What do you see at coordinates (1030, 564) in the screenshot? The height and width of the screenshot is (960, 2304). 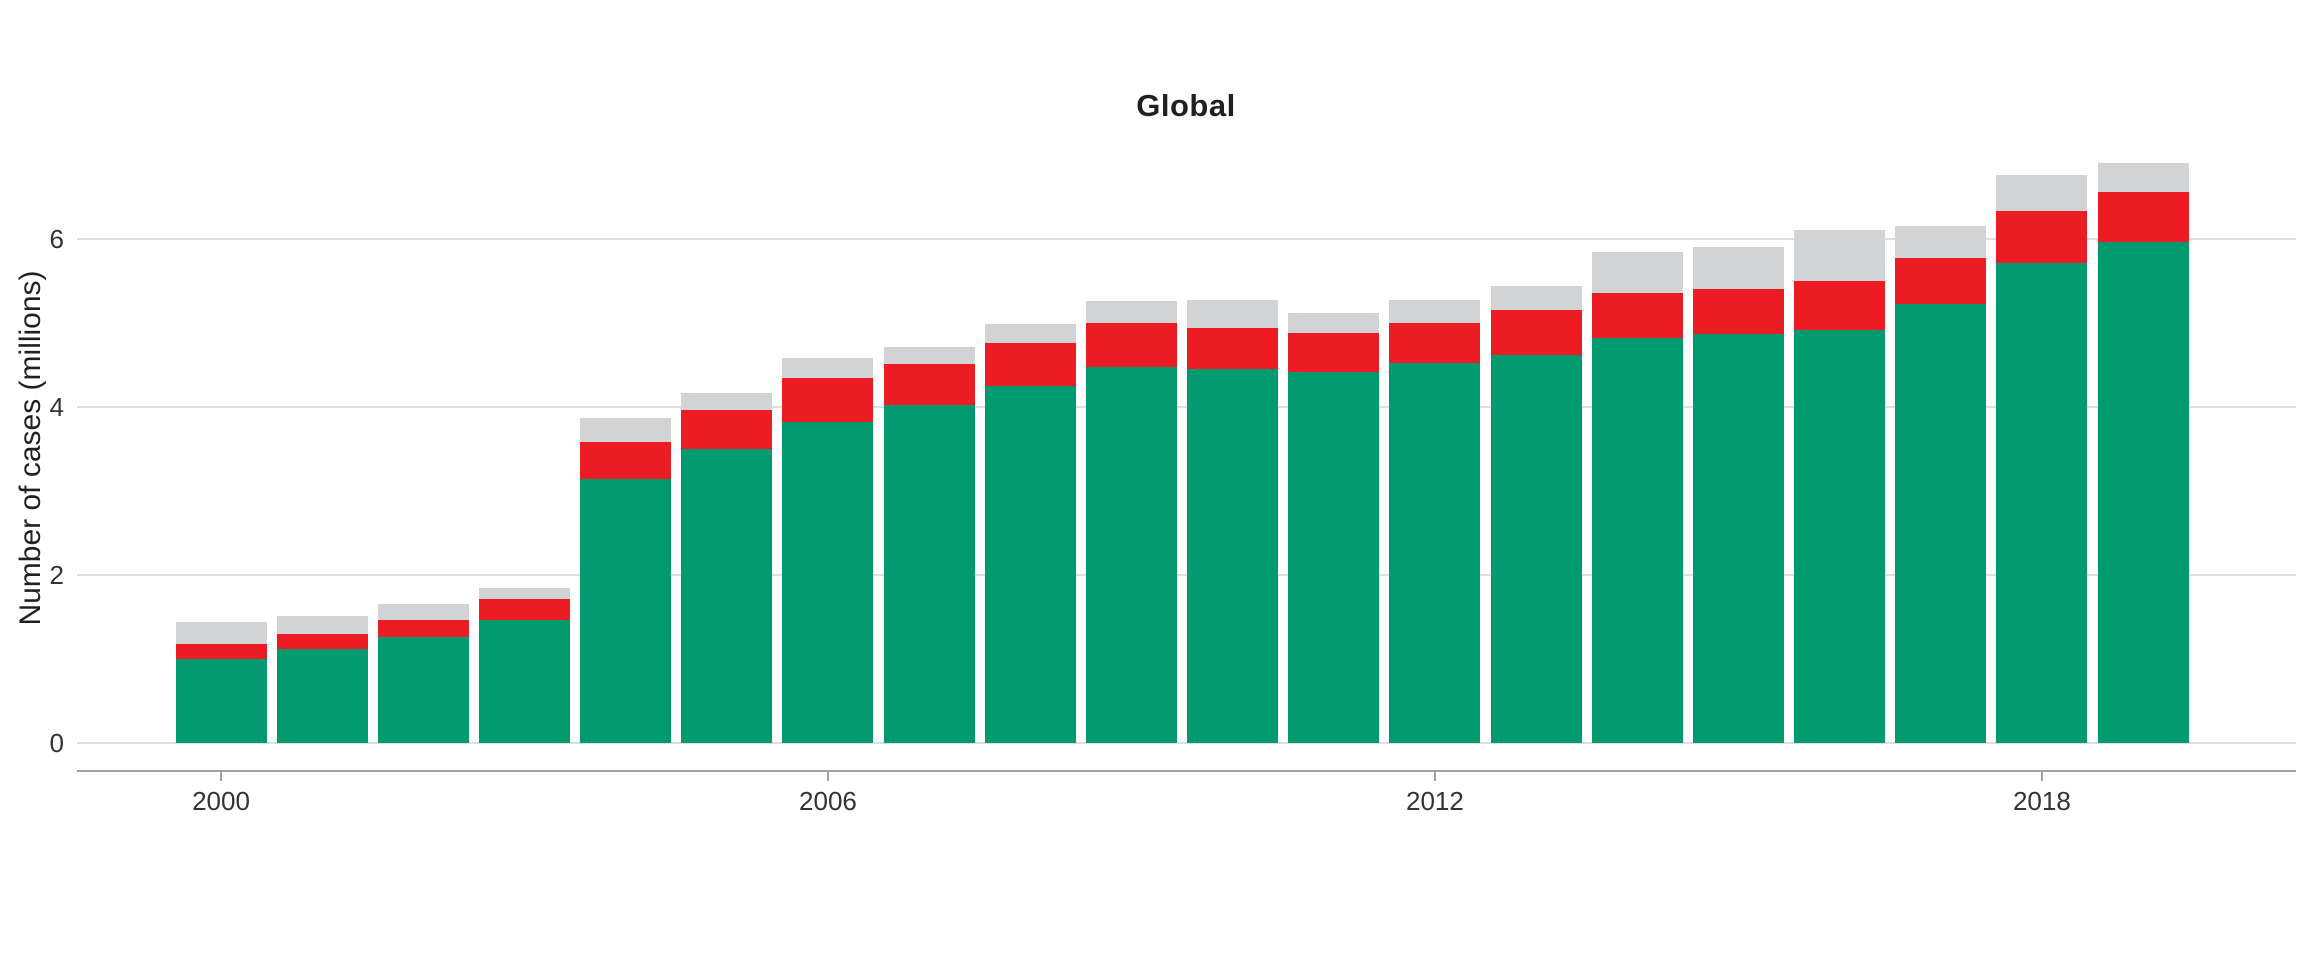 I see `bar-2008-green-bottom-segment` at bounding box center [1030, 564].